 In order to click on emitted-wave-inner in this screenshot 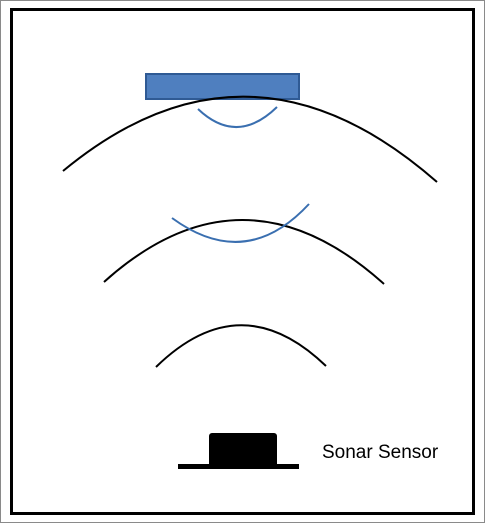, I will do `click(241, 346)`.